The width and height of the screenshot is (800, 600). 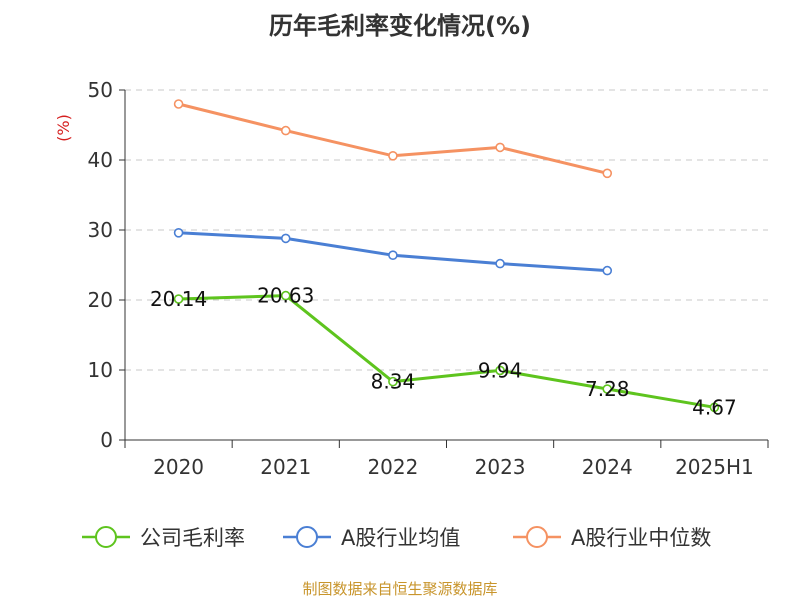 I want to click on data-label: 20.63, so click(x=285, y=296).